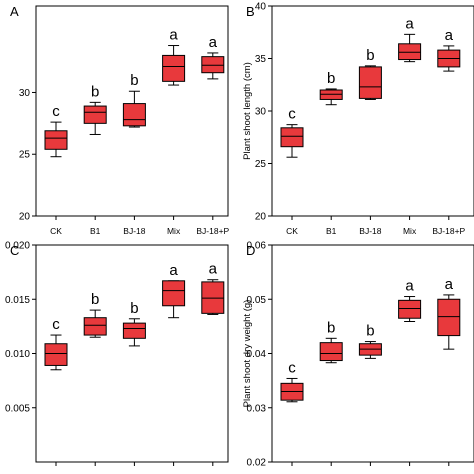 This screenshot has width=474, height=474. I want to click on y-tick-label: 0.05, so click(257, 300).